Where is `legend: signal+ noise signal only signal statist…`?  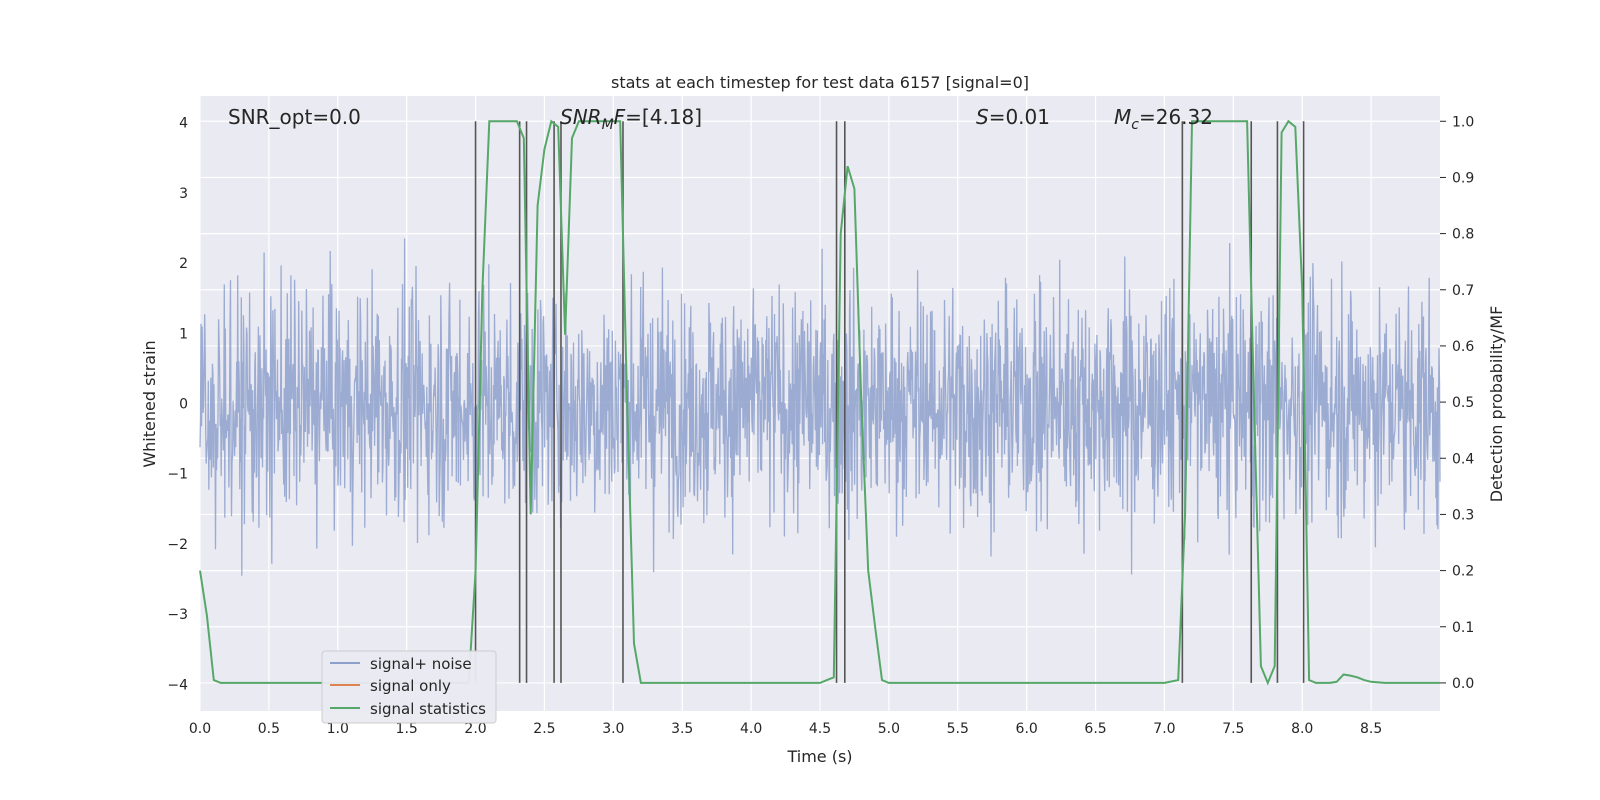 legend: signal+ noise signal only signal statist… is located at coordinates (409, 687).